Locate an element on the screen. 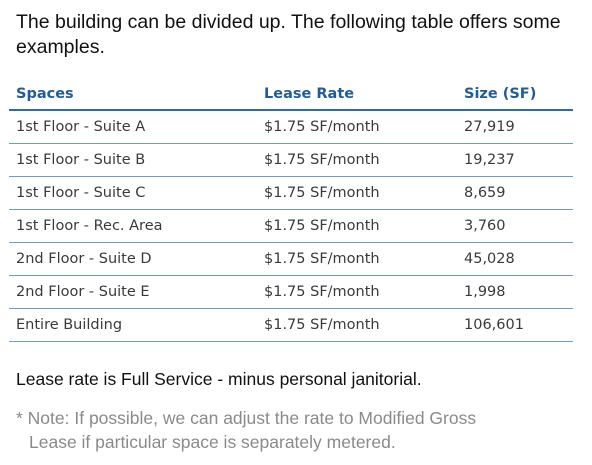 The width and height of the screenshot is (592, 465). table-header-row: Spaces Lease Rate Size (SF) is located at coordinates (291, 94).